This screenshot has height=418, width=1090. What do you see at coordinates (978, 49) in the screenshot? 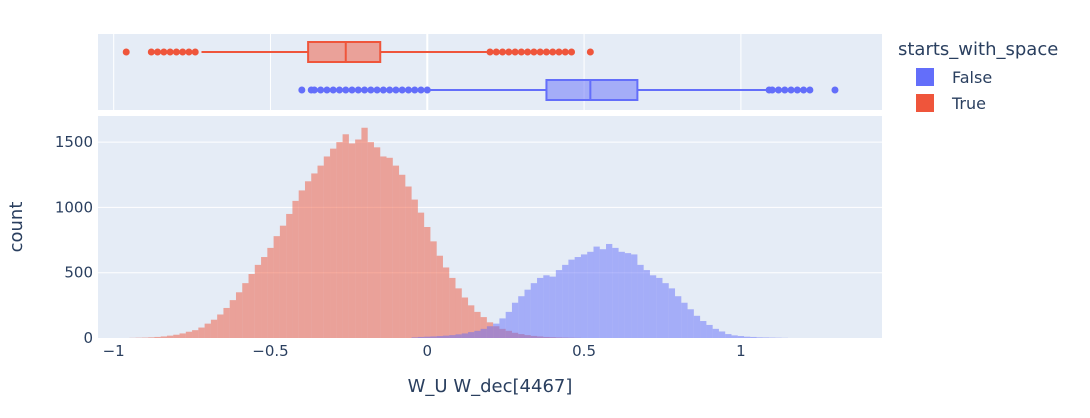
I see `legend-title: starts_with_space` at bounding box center [978, 49].